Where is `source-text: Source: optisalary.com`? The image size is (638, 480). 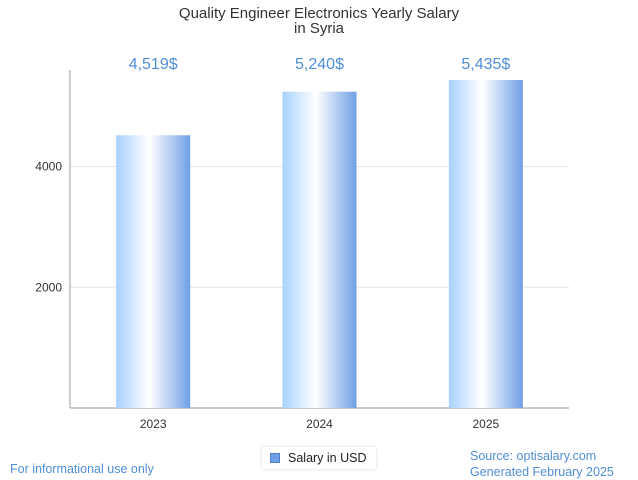 source-text: Source: optisalary.com is located at coordinates (533, 456).